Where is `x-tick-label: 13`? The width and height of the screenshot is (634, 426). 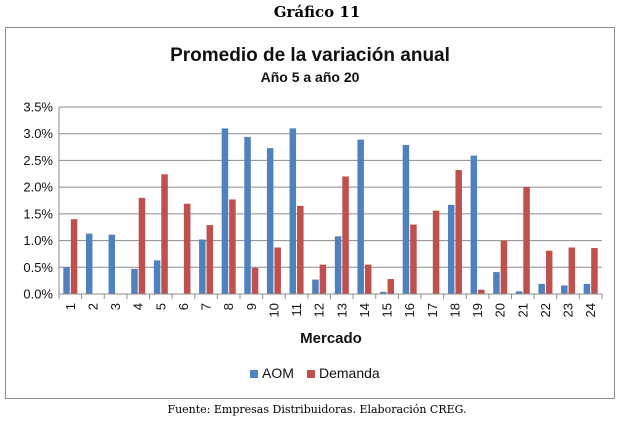 x-tick-label: 13 is located at coordinates (341, 310).